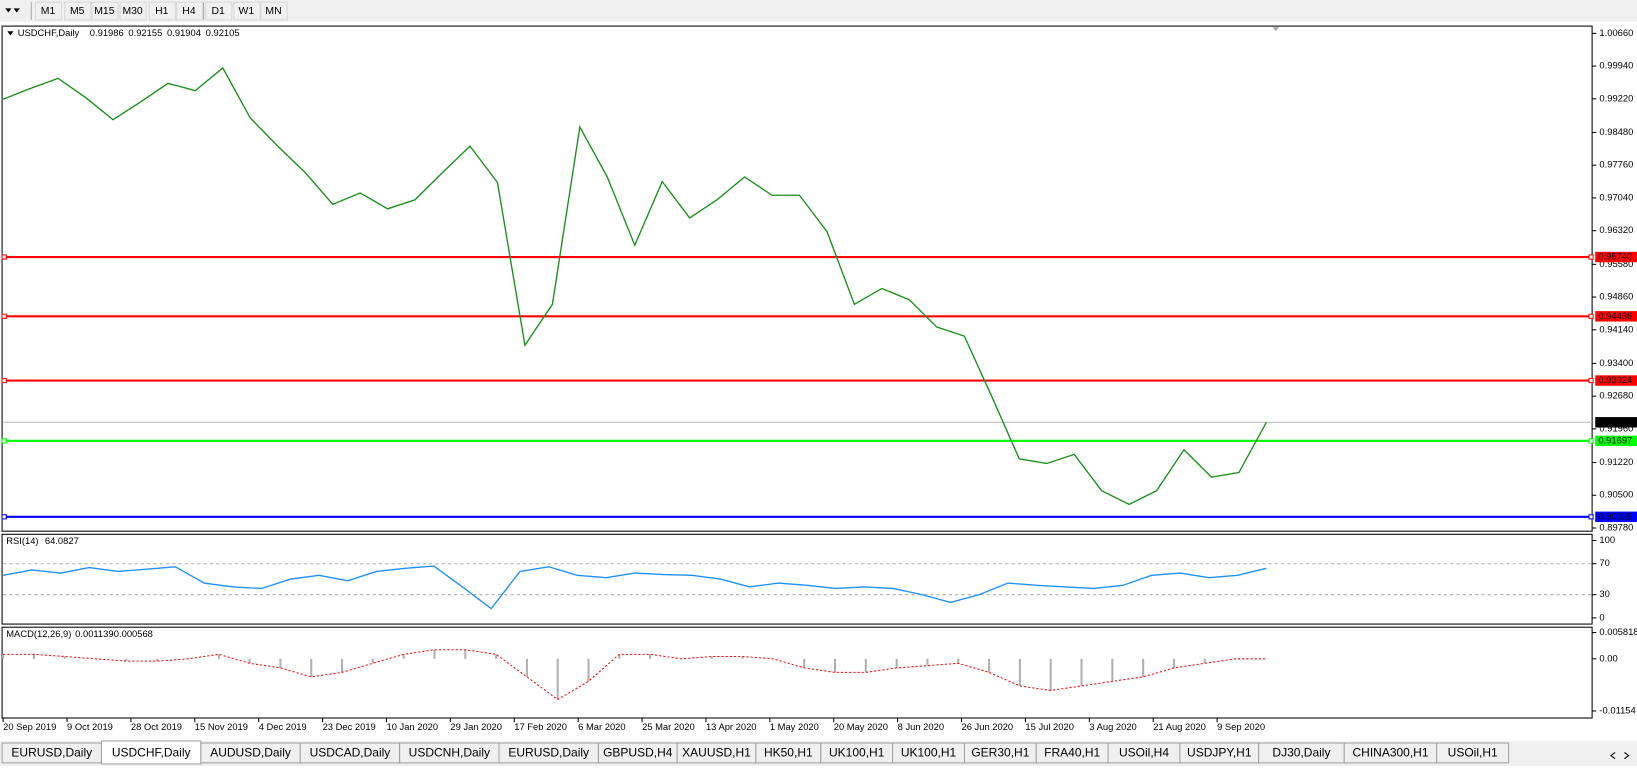  Describe the element at coordinates (94, 633) in the screenshot. I see `macd-main: 0.001139` at that location.